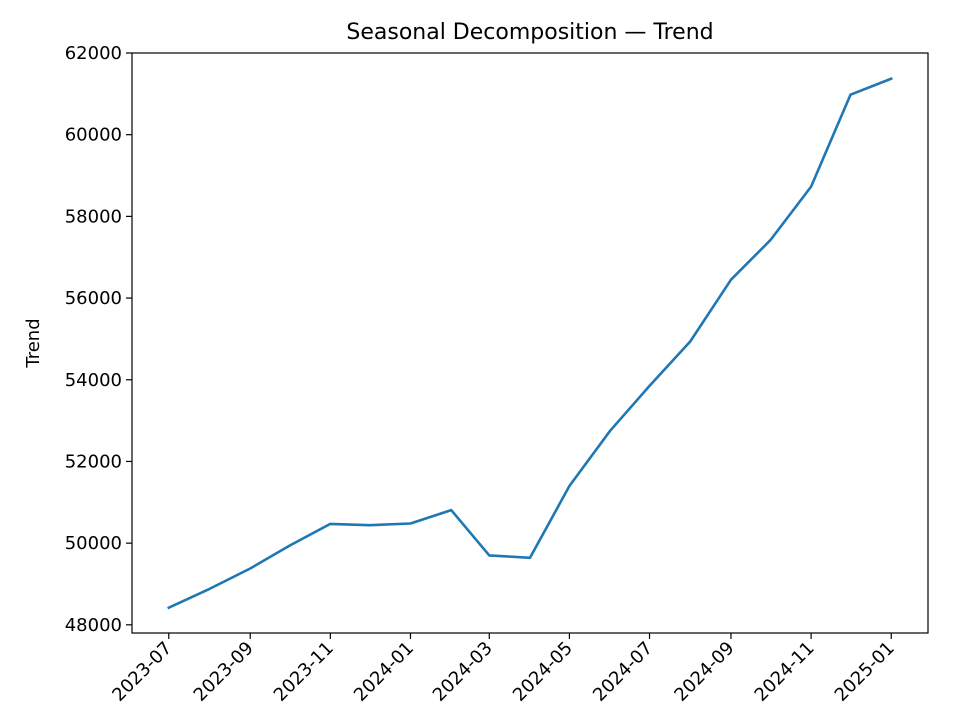 The height and width of the screenshot is (720, 960). What do you see at coordinates (224, 672) in the screenshot?
I see `x-tick-label: 2023-09` at bounding box center [224, 672].